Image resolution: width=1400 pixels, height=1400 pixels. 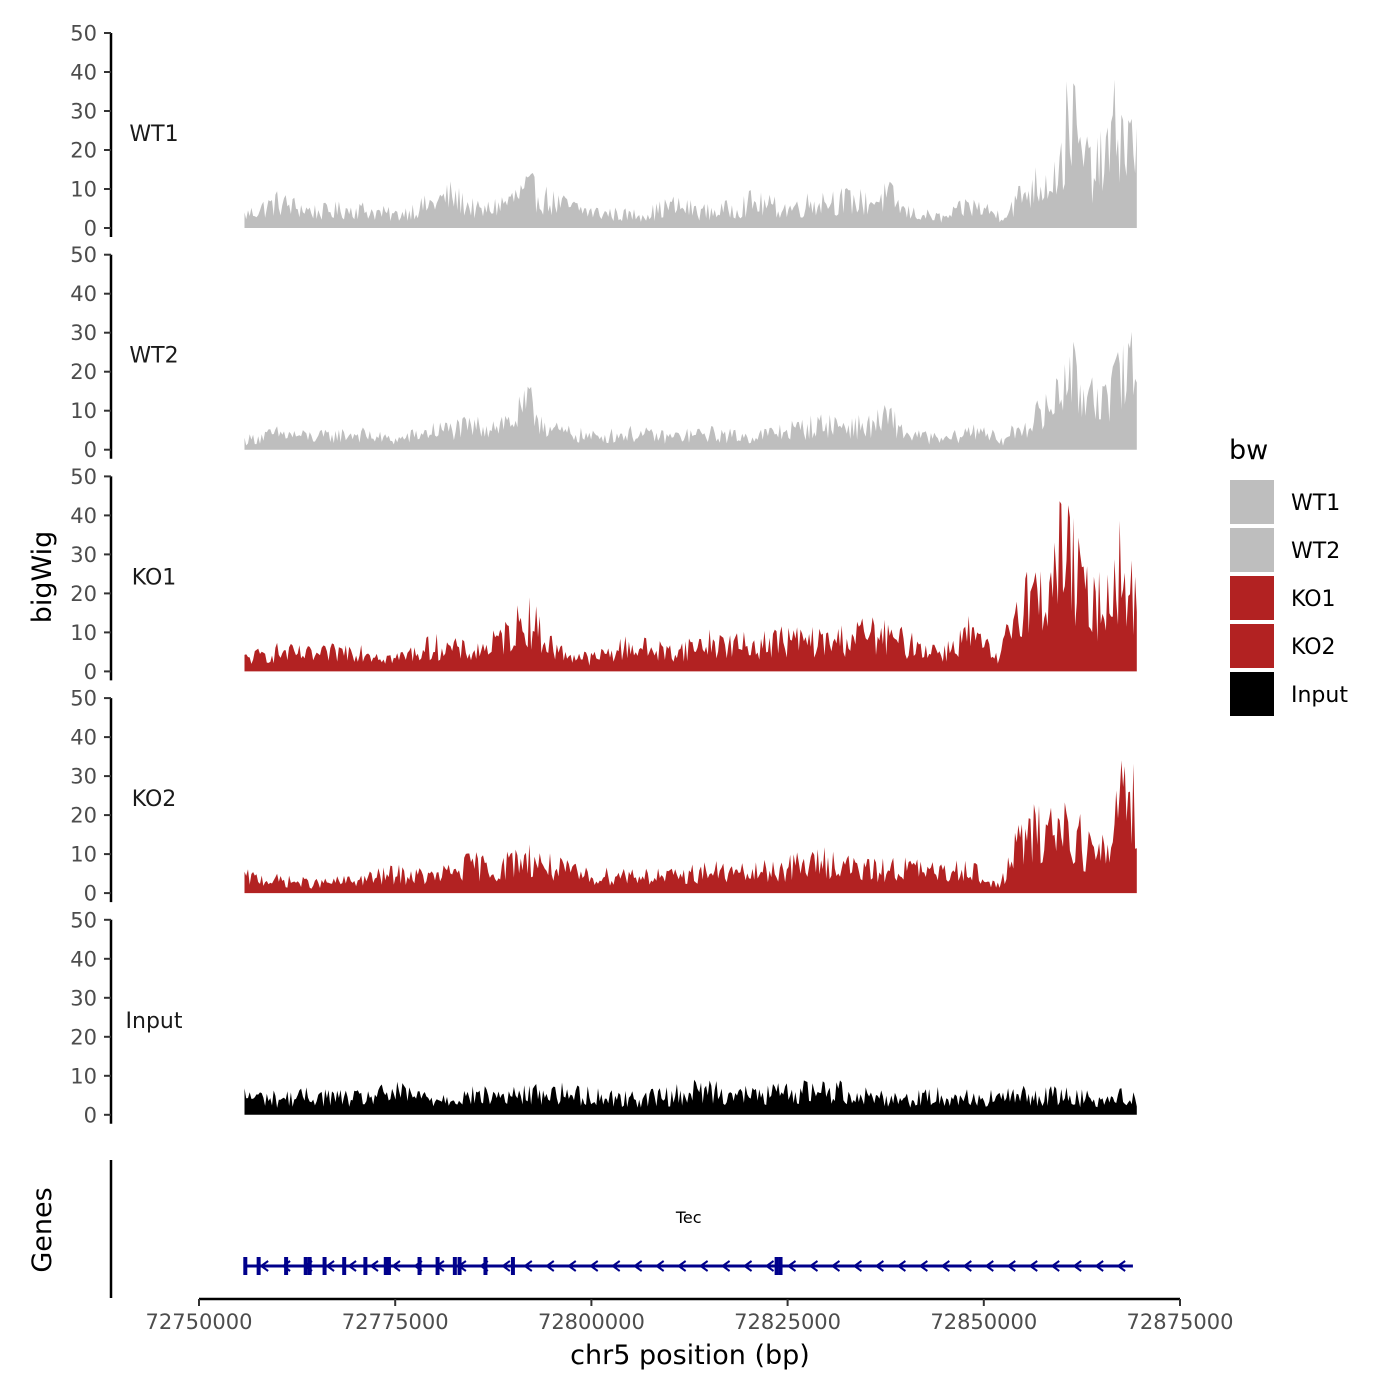 What do you see at coordinates (153, 134) in the screenshot?
I see `panel-label-wt1: WT1` at bounding box center [153, 134].